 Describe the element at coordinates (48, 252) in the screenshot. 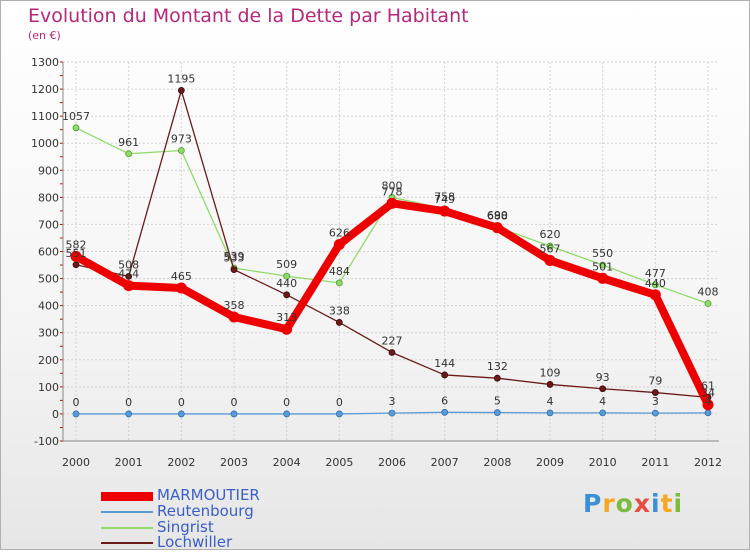

I see `y-tick-label: 600` at that location.